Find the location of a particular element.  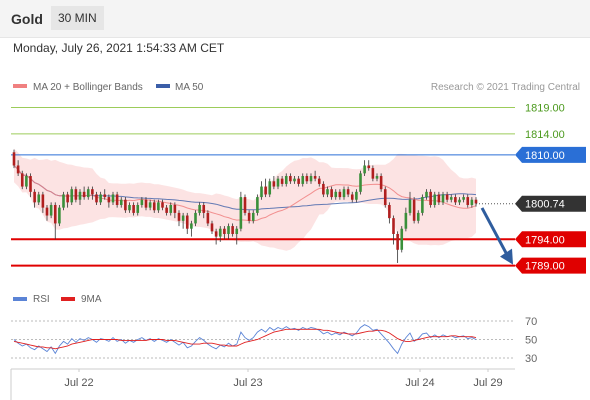

rsi-ma-legend-label: 9MA is located at coordinates (91, 299).